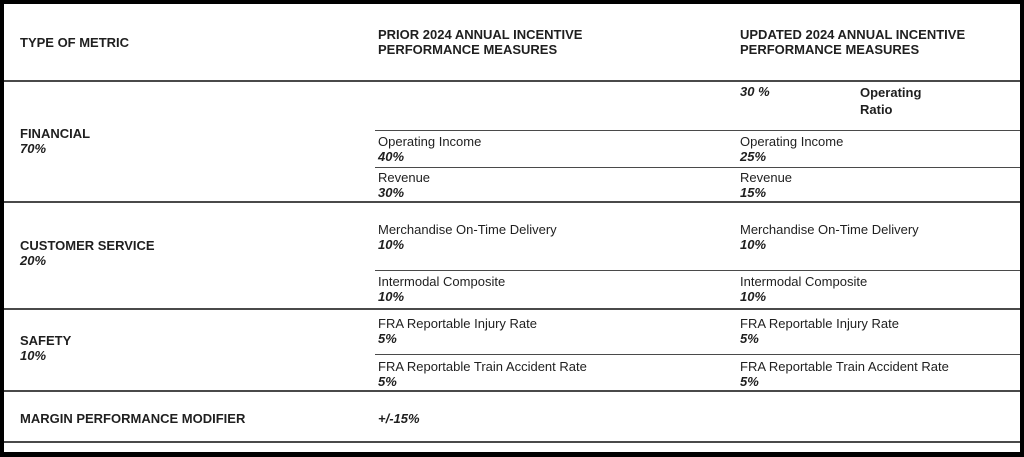 This screenshot has height=457, width=1024. What do you see at coordinates (878, 416) in the screenshot?
I see `footer-updated-empty-cell` at bounding box center [878, 416].